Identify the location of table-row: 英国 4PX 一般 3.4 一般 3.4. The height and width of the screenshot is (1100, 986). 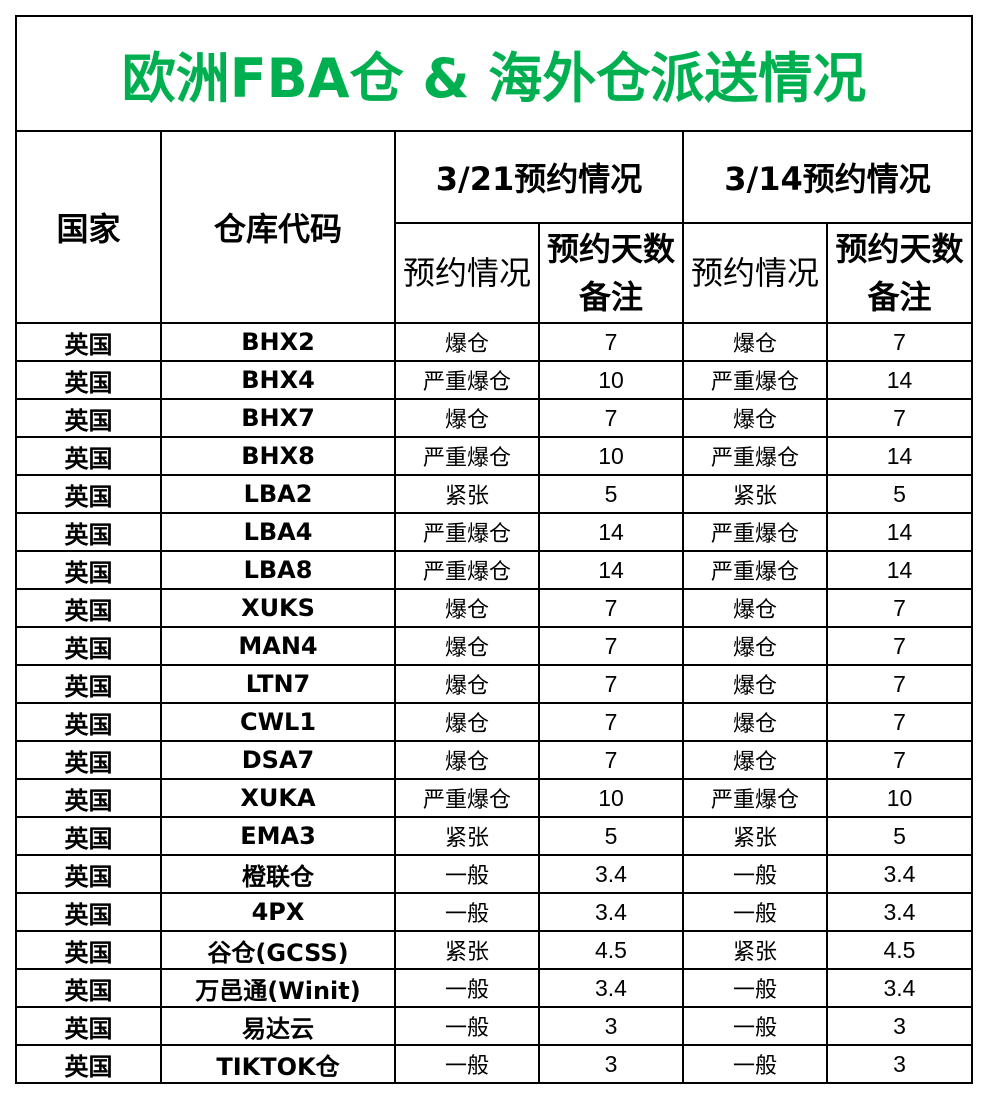
(494, 912).